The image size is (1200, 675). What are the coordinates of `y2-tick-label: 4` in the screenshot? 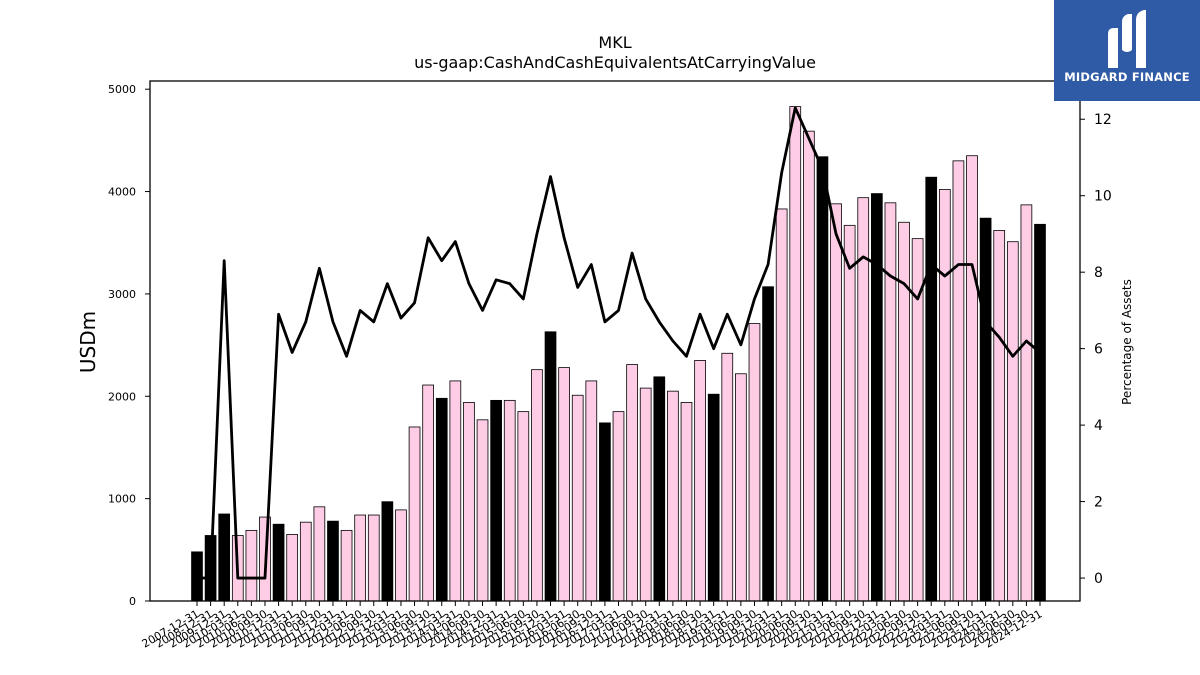 It's located at (1098, 426).